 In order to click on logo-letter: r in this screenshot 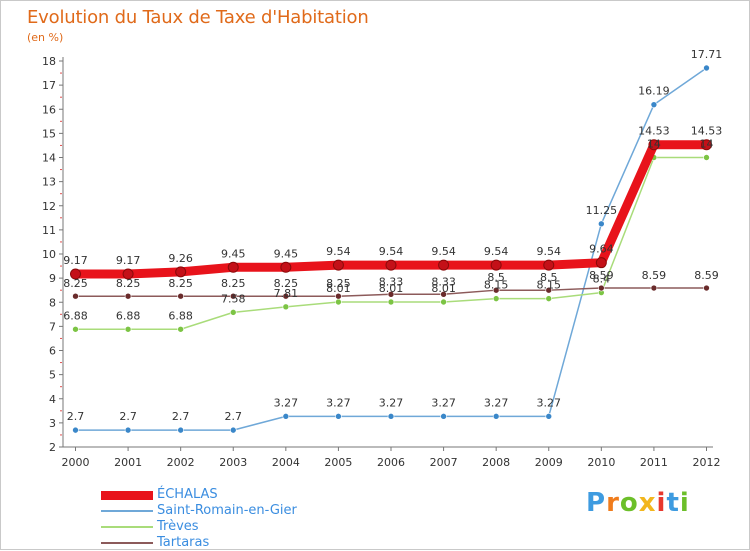, I will do `click(613, 503)`.